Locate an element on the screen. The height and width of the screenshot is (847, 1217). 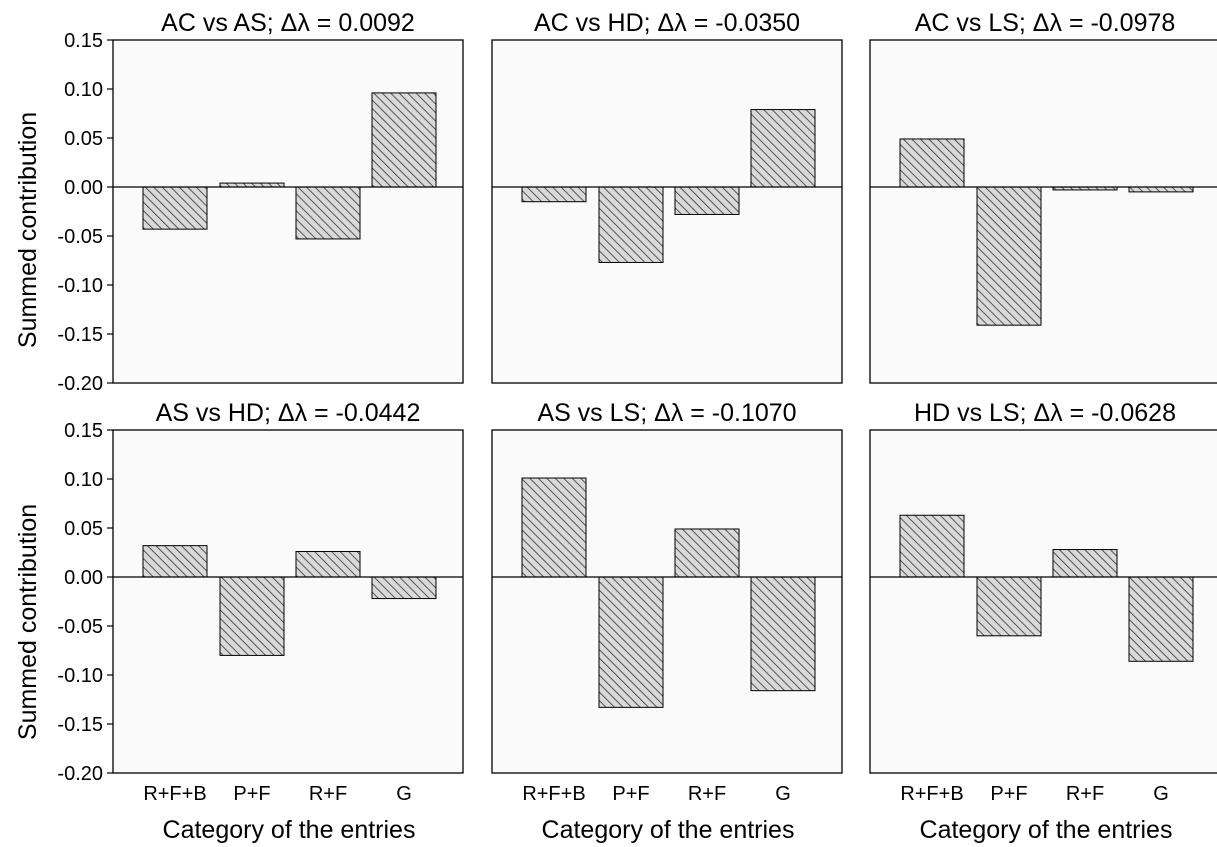
chart-title: AS vs LS; Δλ = -0.1070 is located at coordinates (666, 413).